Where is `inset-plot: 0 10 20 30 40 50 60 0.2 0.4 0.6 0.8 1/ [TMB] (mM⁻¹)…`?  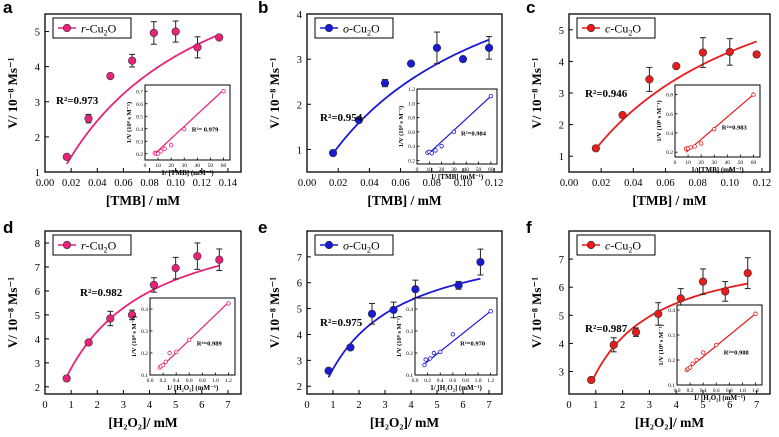
inset-plot: 0 10 20 30 40 50 60 0.2 0.4 0.6 0.8 1/ [TMB] (mM⁻¹)… is located at coordinates (708, 129).